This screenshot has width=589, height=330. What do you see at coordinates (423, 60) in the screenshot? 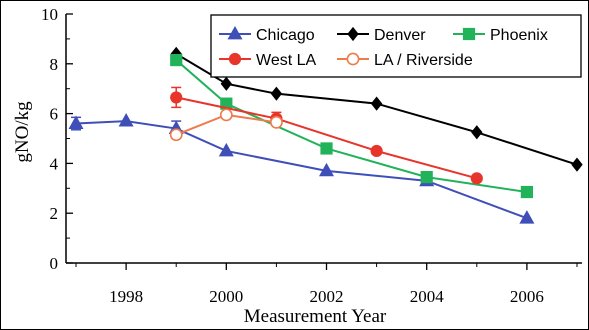
I see `legend-label: LA / Riverside` at bounding box center [423, 60].